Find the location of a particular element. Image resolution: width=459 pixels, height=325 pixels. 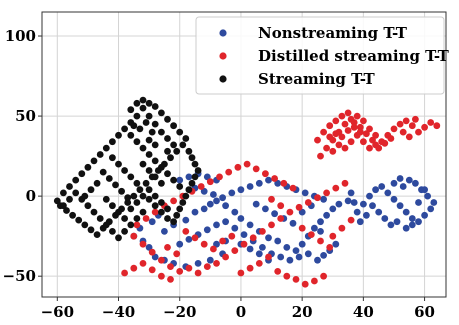

x-tick-label: 20 is located at coordinates (302, 312).